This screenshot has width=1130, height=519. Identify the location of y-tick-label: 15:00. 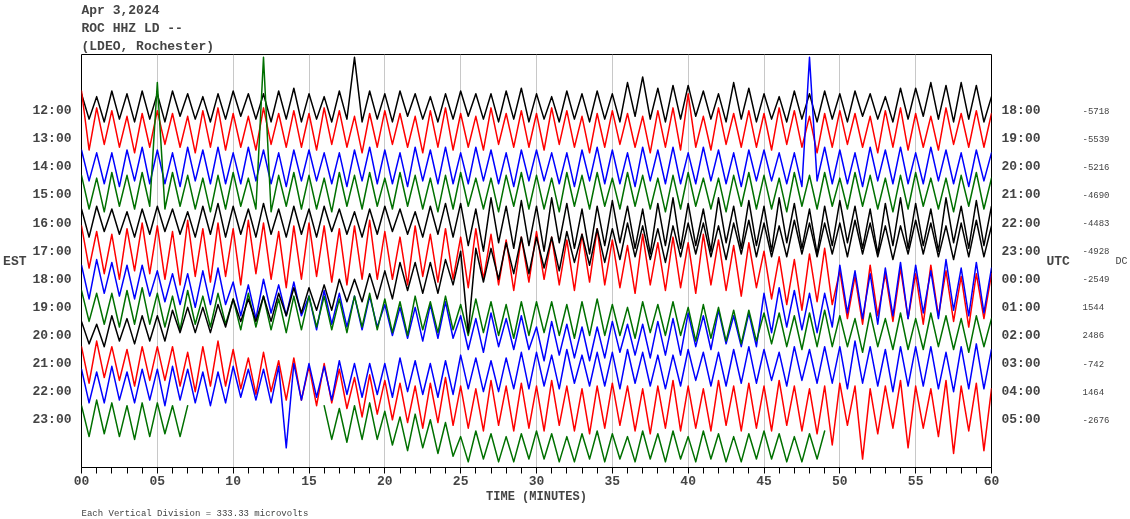
(52, 195).